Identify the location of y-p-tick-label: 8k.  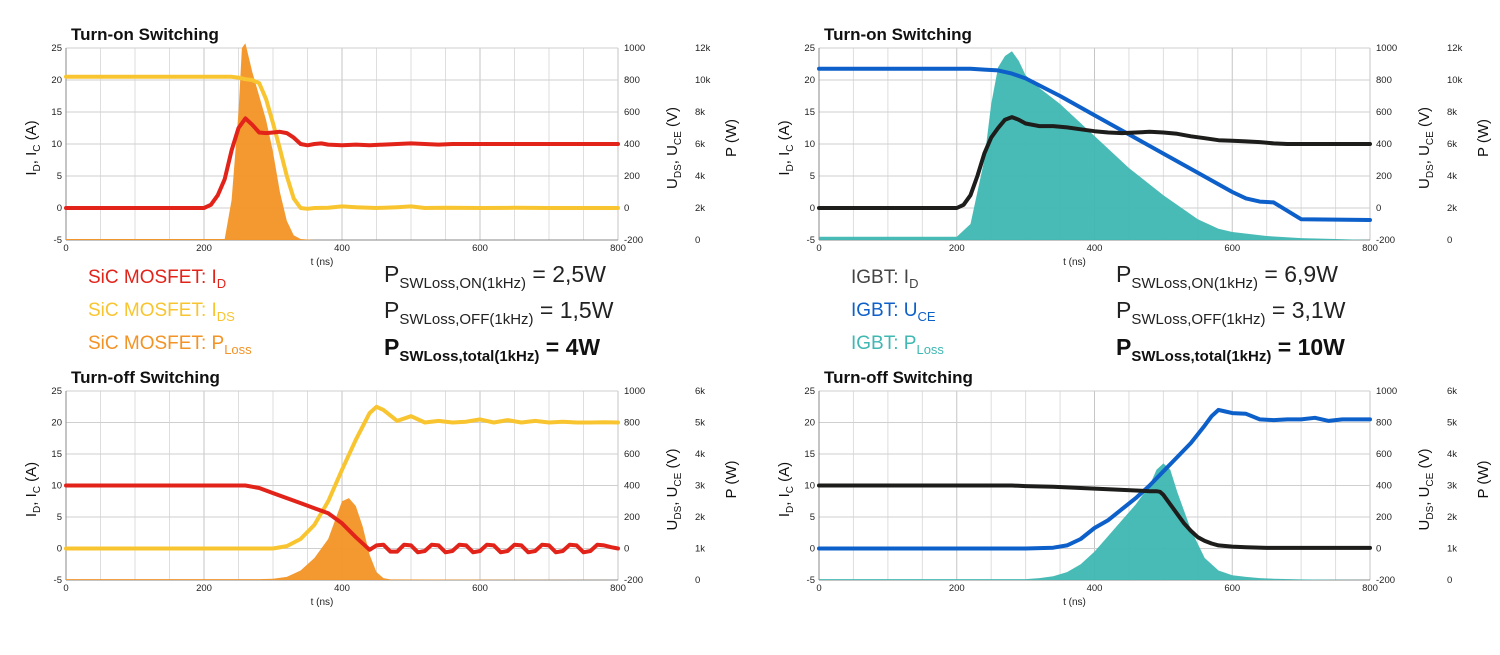
(1452, 112).